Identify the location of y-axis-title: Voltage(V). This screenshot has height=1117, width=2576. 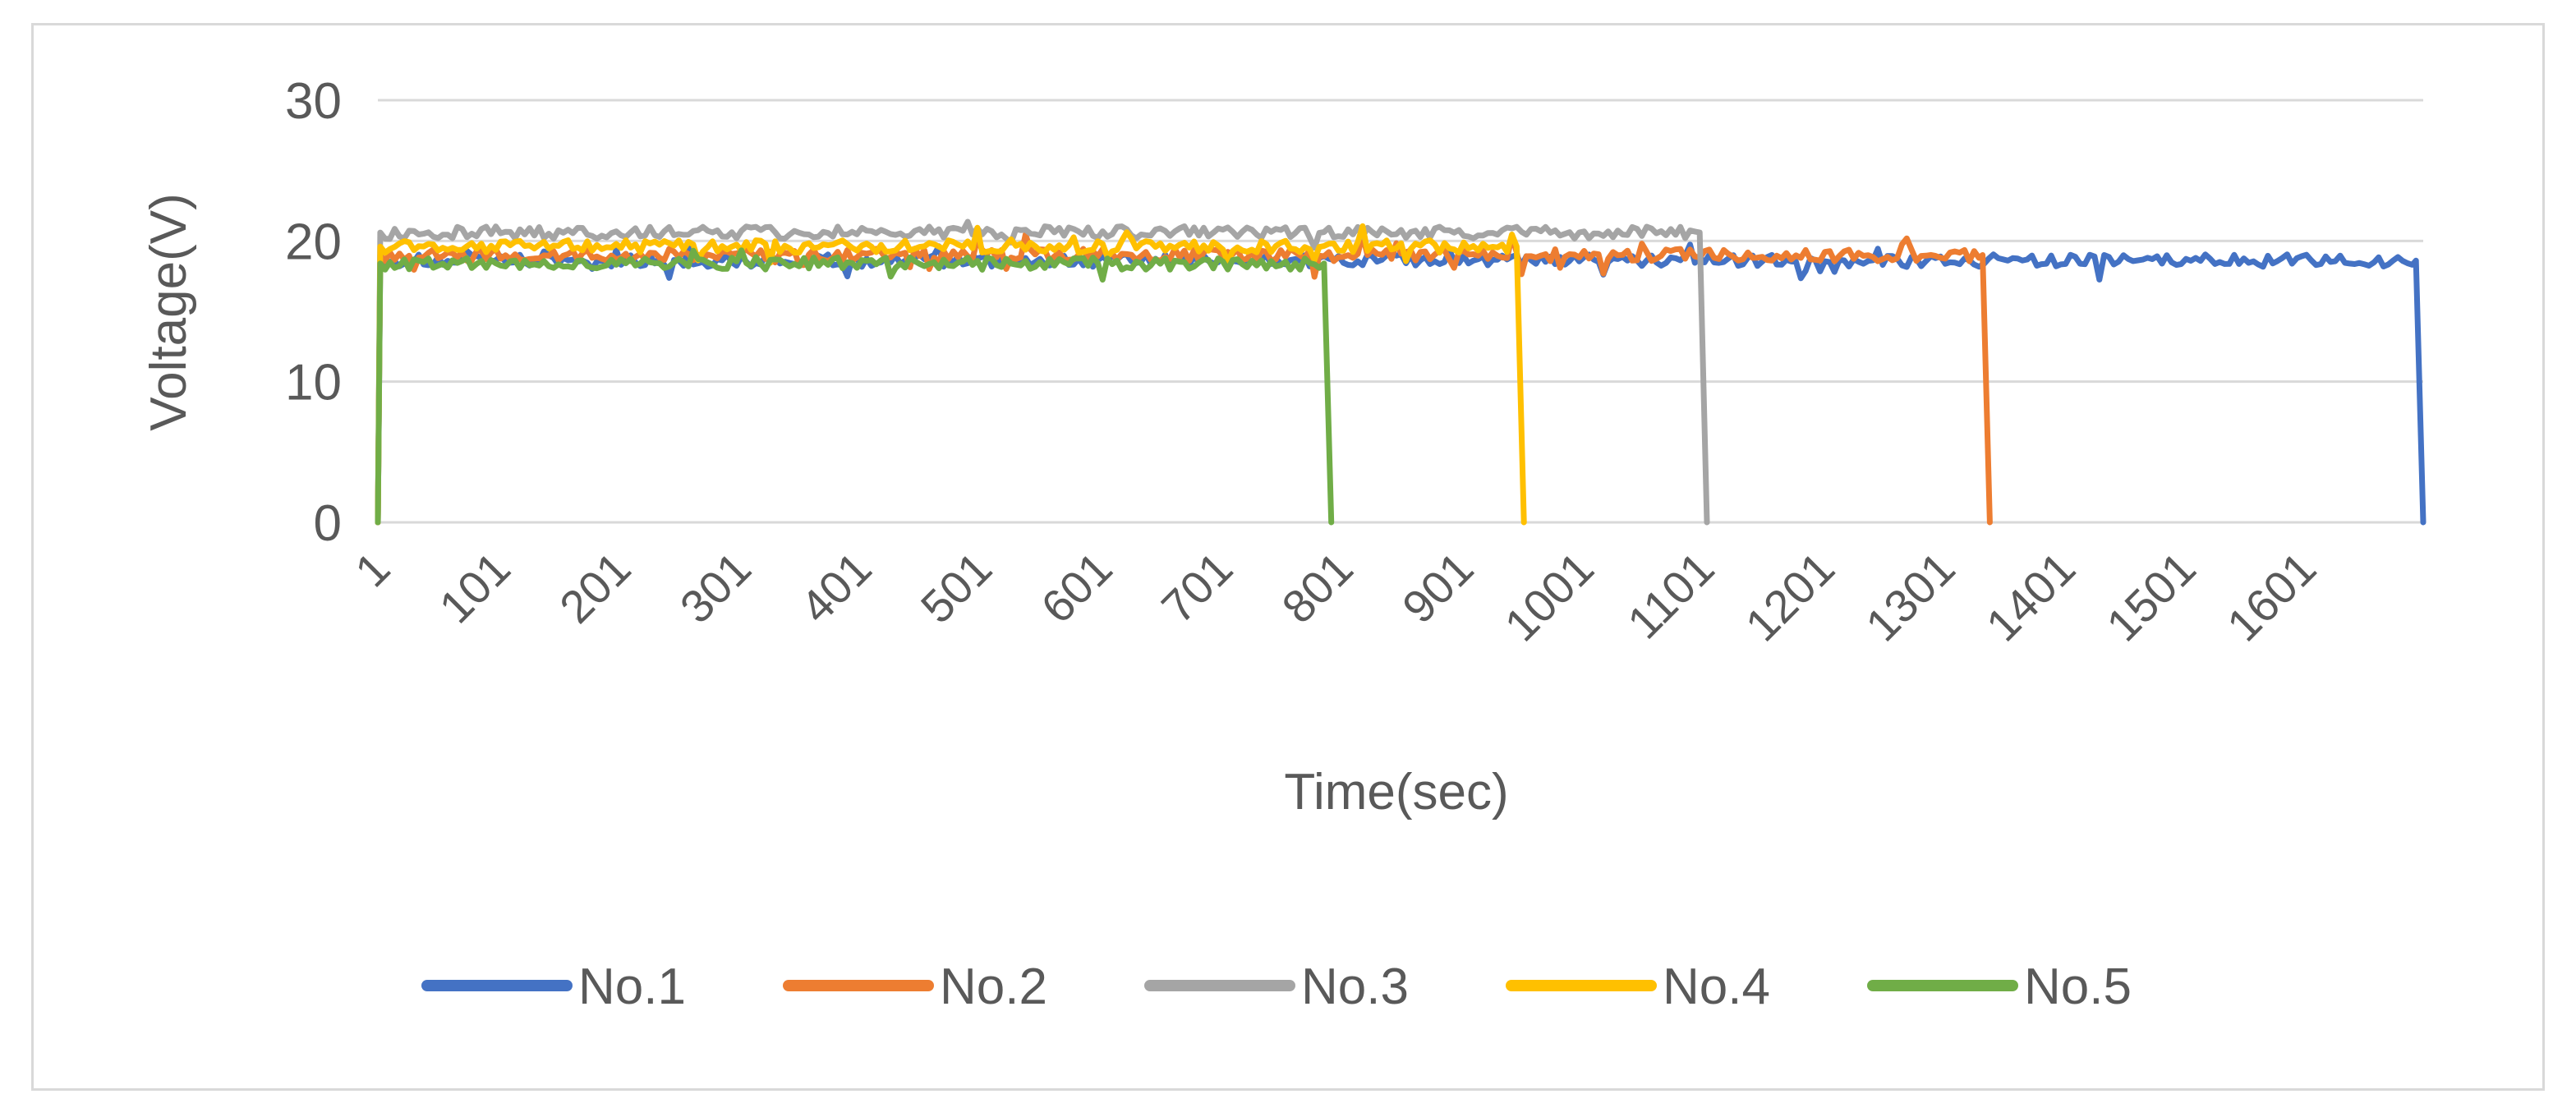
(168, 312).